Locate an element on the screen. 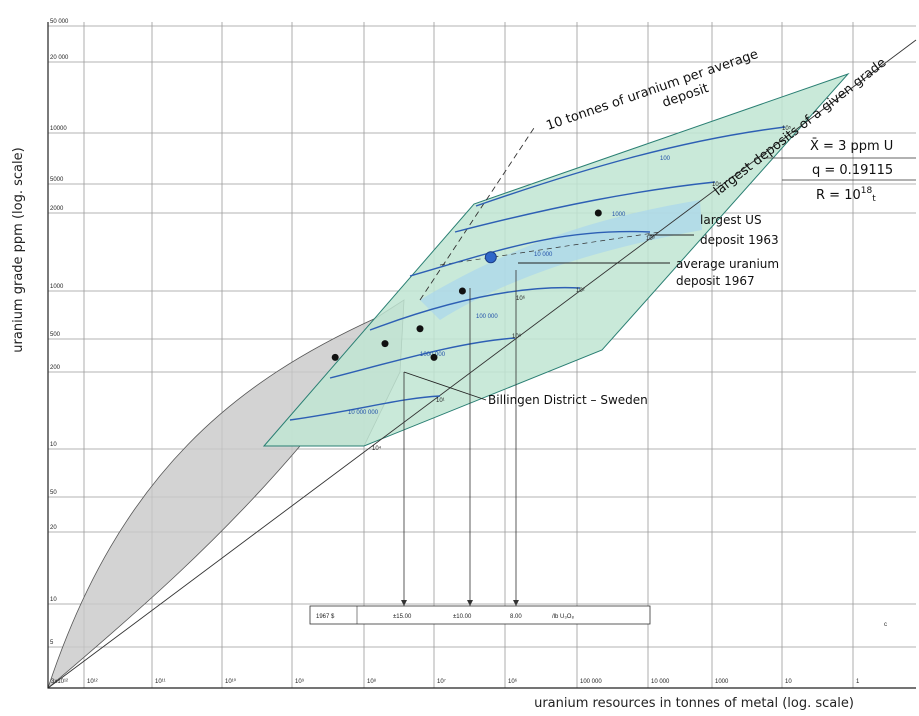 Image resolution: width=919 pixels, height=716 pixels. x-tick-label-3: 10¹⁰ is located at coordinates (231, 681).